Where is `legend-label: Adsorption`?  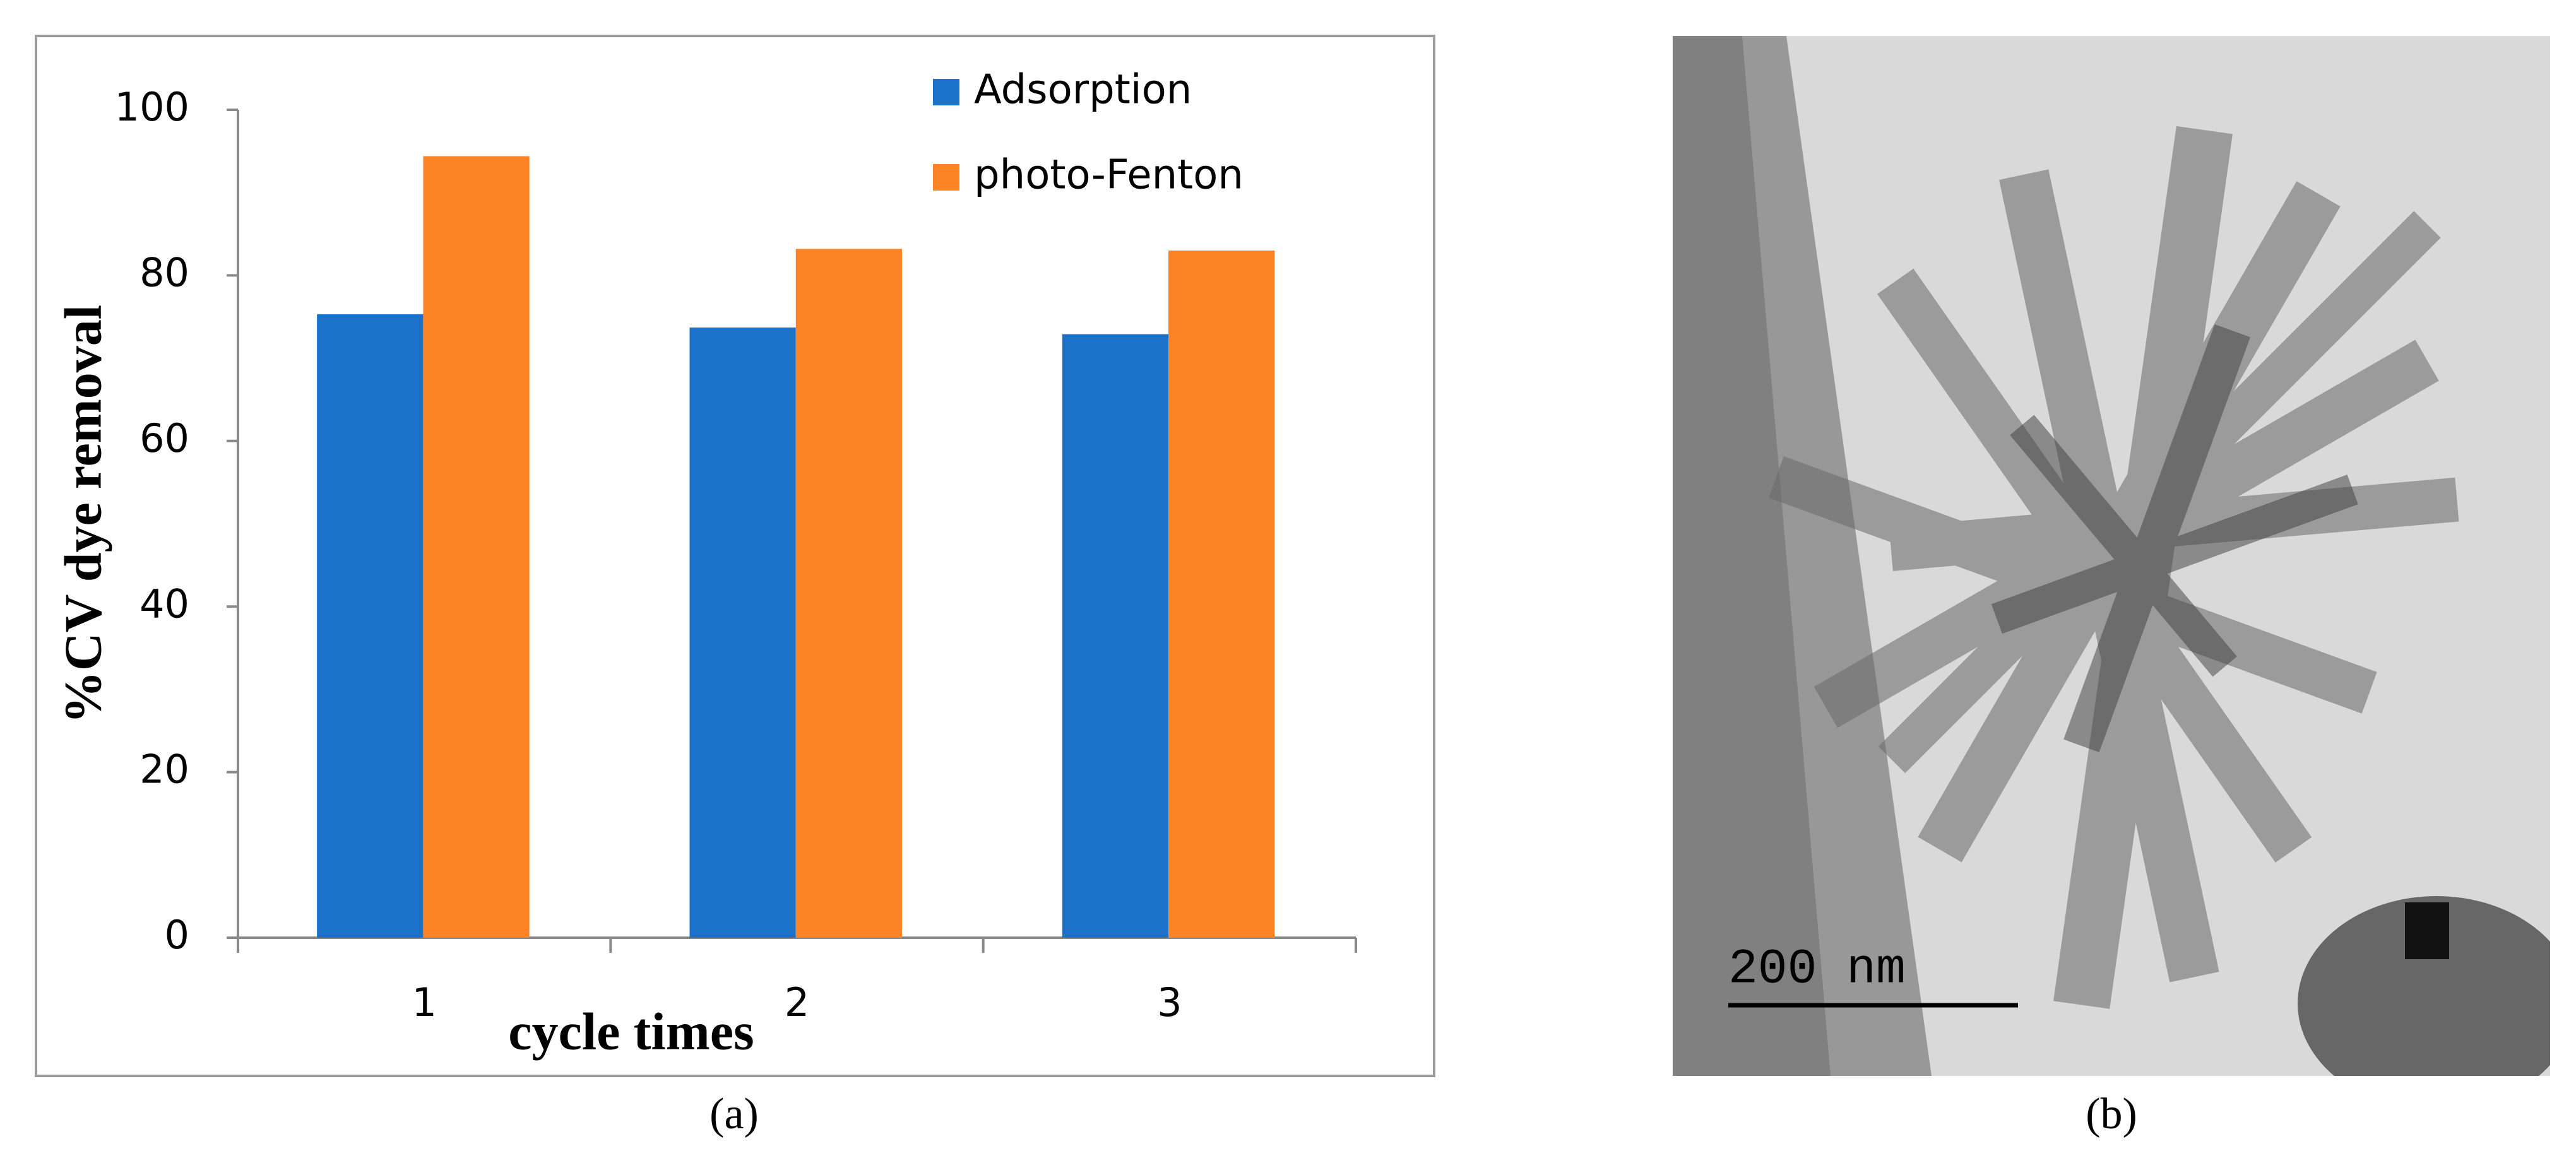
legend-label: Adsorption is located at coordinates (1083, 90).